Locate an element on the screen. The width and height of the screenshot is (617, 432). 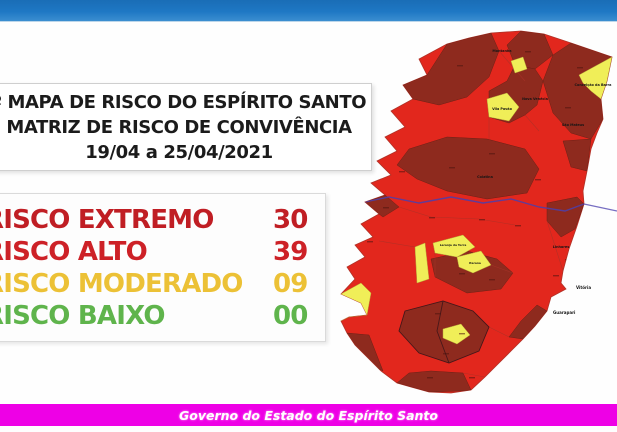
risk-row-moderado: RISCO MODERADO 09 is located at coordinates (162, 284).